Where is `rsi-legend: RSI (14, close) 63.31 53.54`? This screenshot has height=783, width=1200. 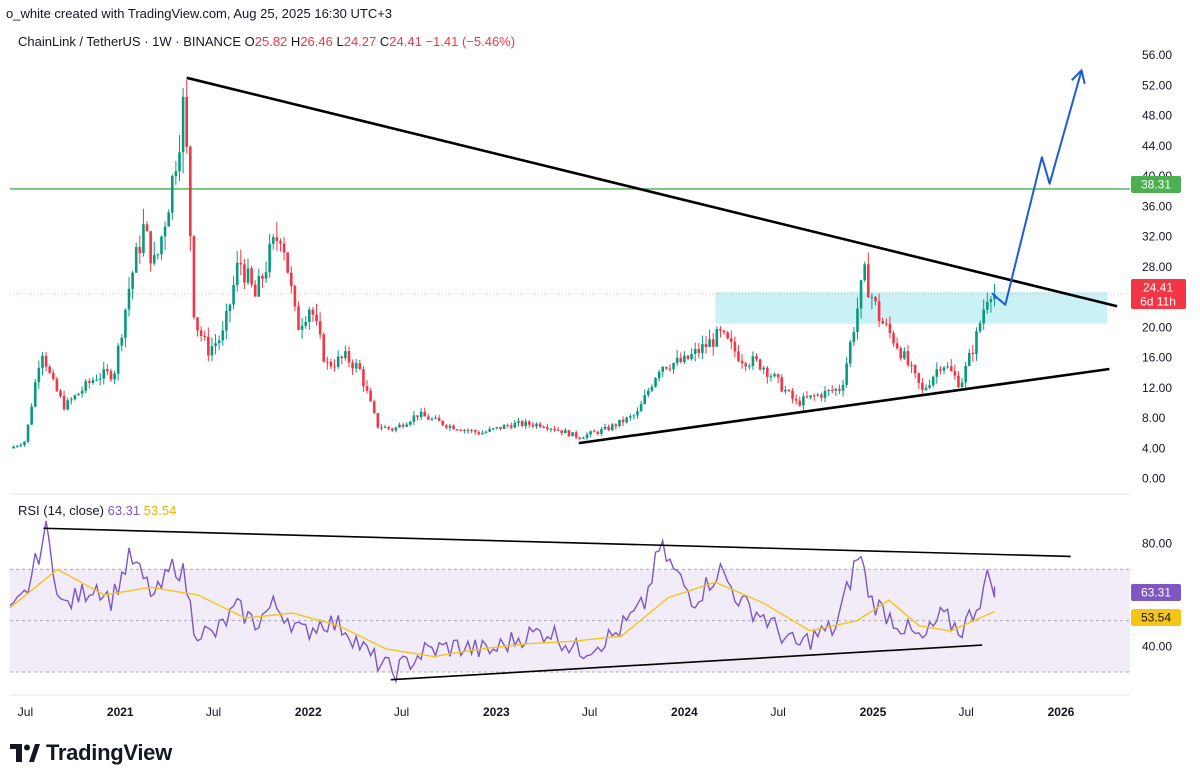
rsi-legend: RSI (14, close) 63.31 53.54 is located at coordinates (97, 510).